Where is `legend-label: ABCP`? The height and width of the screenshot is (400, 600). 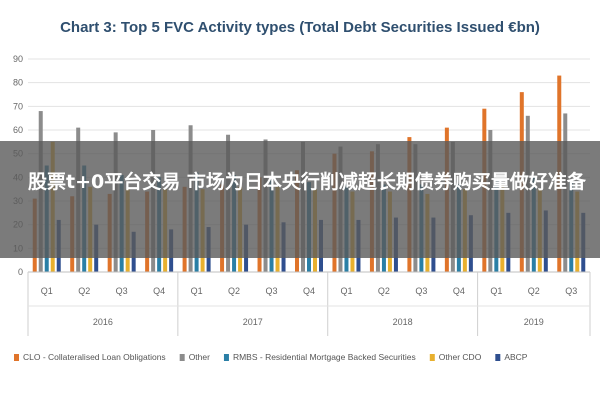 legend-label: ABCP is located at coordinates (515, 357).